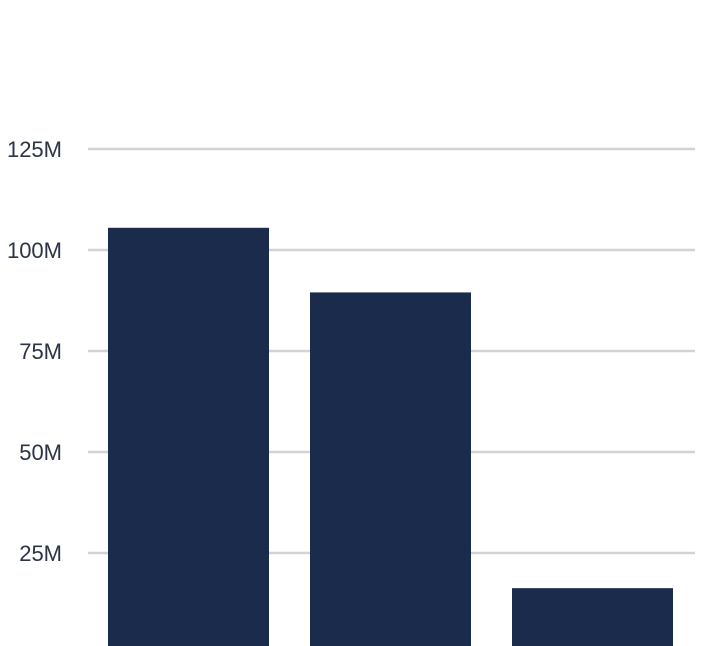 This screenshot has width=722, height=646. What do you see at coordinates (40, 452) in the screenshot?
I see `y-tick-label: 50M` at bounding box center [40, 452].